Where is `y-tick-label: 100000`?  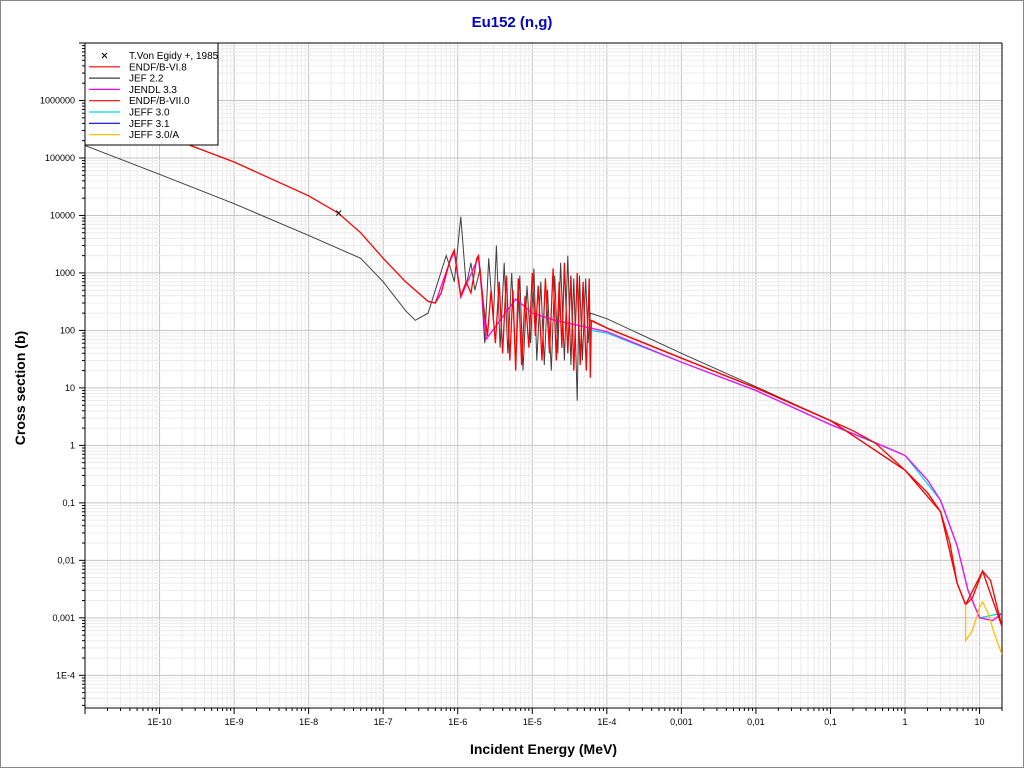 y-tick-label: 100000 is located at coordinates (60, 158).